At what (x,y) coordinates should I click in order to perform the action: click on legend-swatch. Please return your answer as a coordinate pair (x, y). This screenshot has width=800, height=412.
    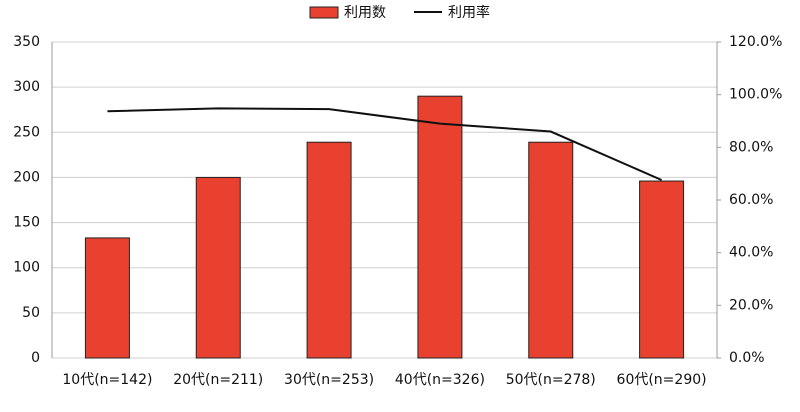
    Looking at the image, I should click on (324, 12).